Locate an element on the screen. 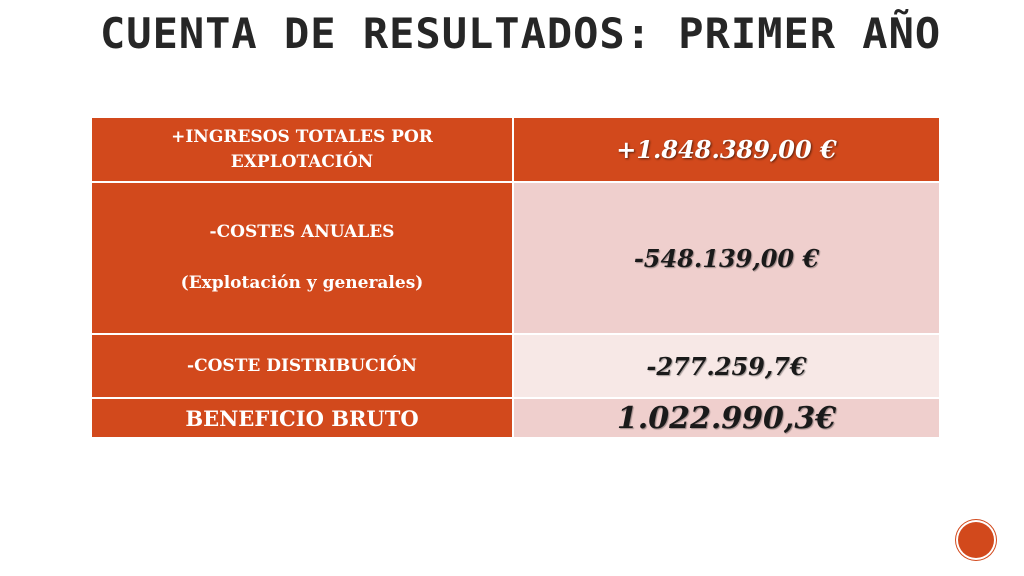 The height and width of the screenshot is (576, 1024). ingresos-value: +1.848.389,00 € is located at coordinates (726, 149).